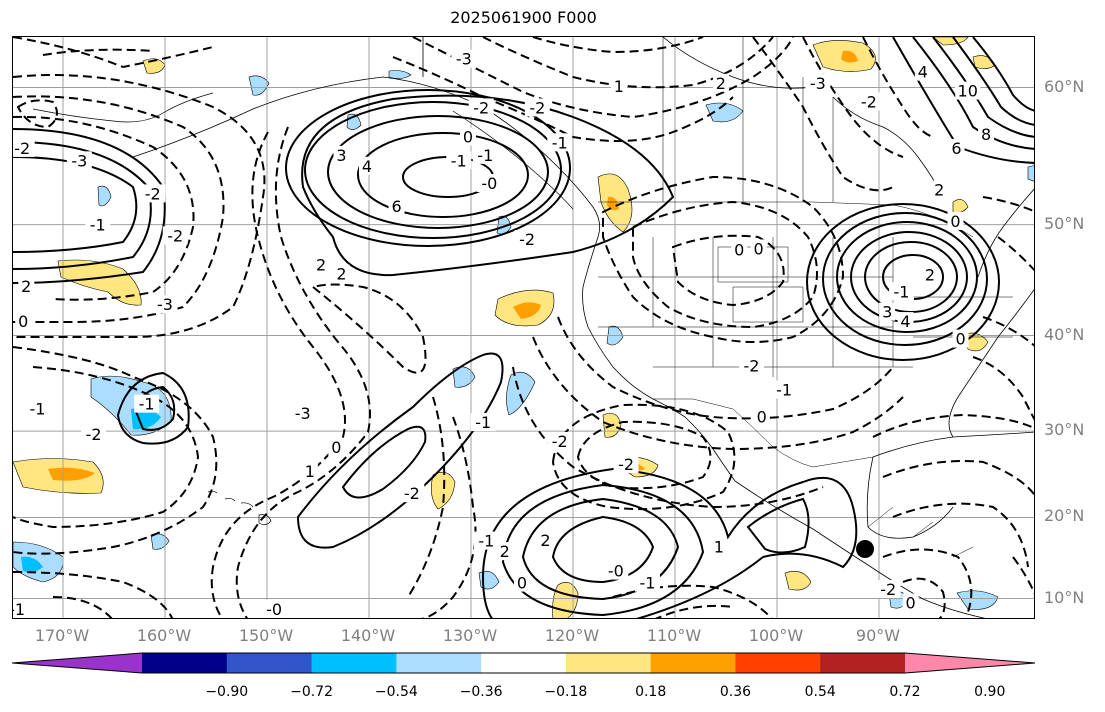 The width and height of the screenshot is (1105, 712). I want to click on latitude-label: 40°N, so click(1064, 334).